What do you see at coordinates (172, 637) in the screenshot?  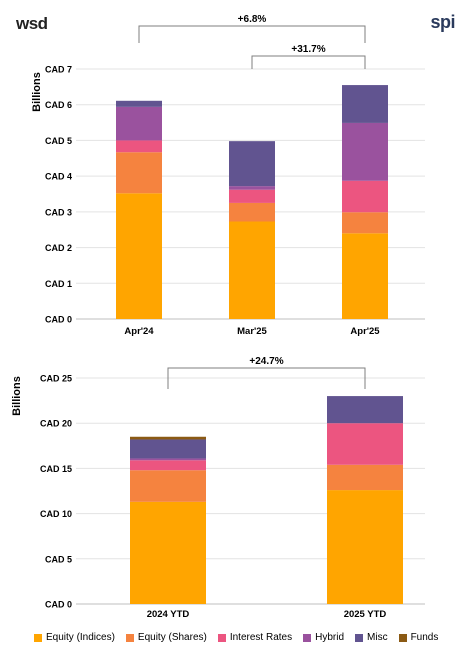 I see `legend-label: Equity (Shares)` at bounding box center [172, 637].